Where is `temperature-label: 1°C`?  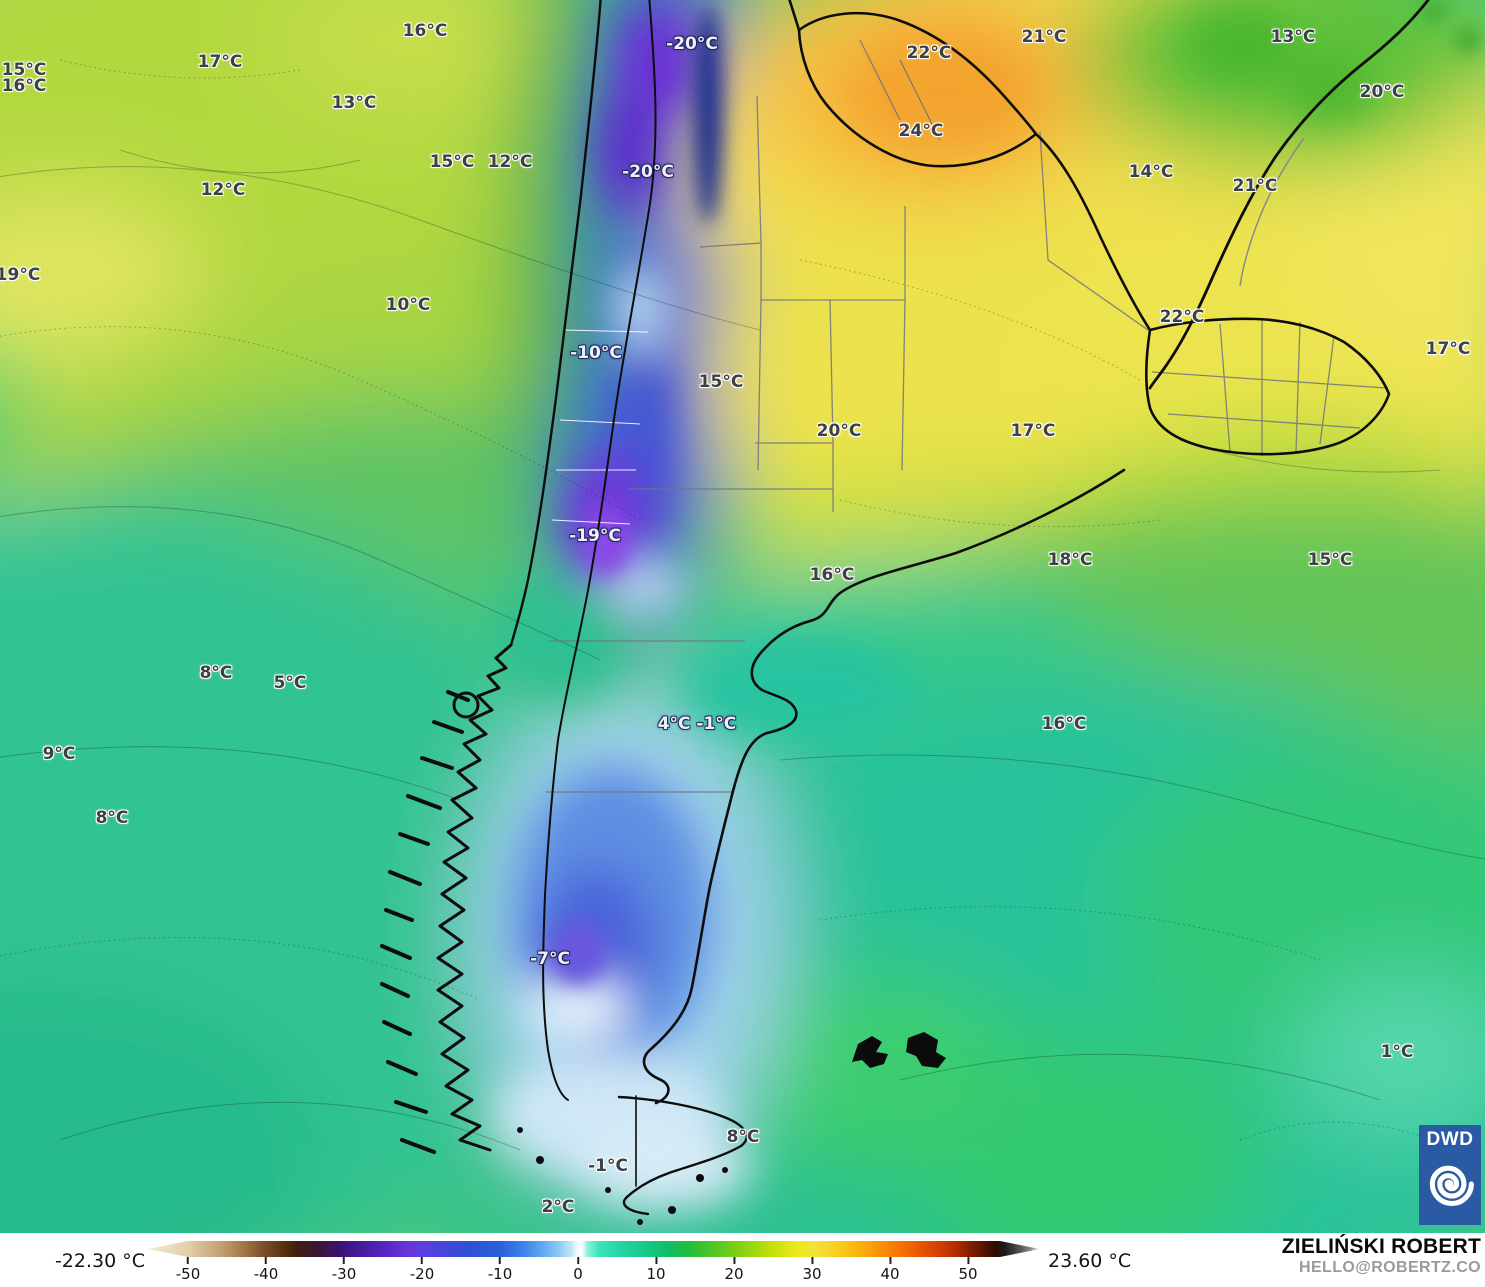 temperature-label: 1°C is located at coordinates (1397, 1052).